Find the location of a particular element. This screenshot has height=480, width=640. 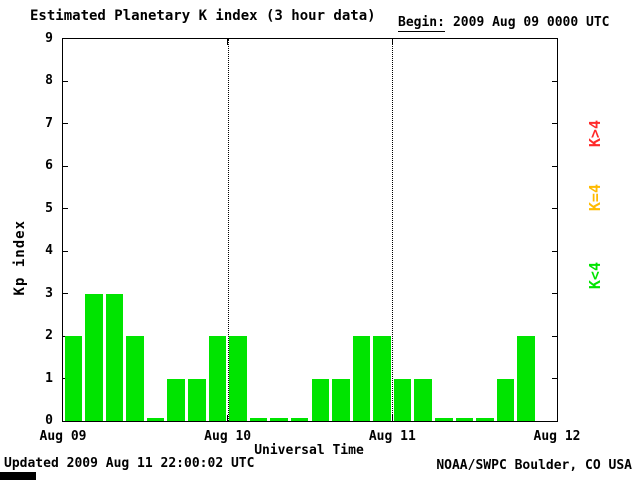

y-tick-label: 1 is located at coordinates (49, 378).